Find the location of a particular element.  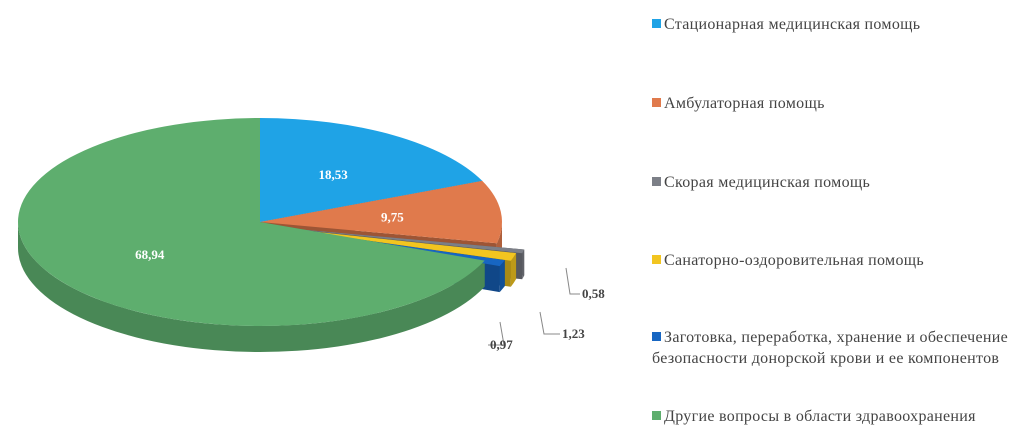

legend-item: Другие вопросы в области здравоохранения is located at coordinates (832, 416).